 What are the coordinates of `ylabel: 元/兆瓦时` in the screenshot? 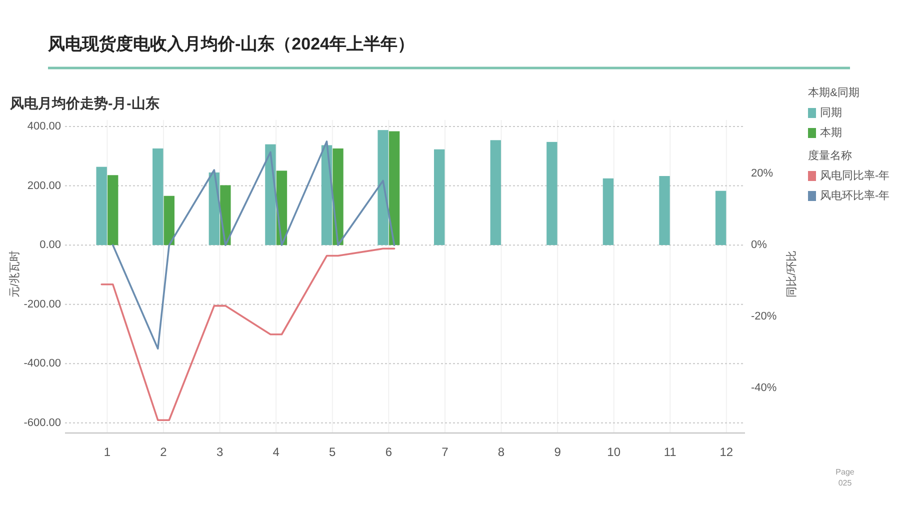 It's located at (15, 274).